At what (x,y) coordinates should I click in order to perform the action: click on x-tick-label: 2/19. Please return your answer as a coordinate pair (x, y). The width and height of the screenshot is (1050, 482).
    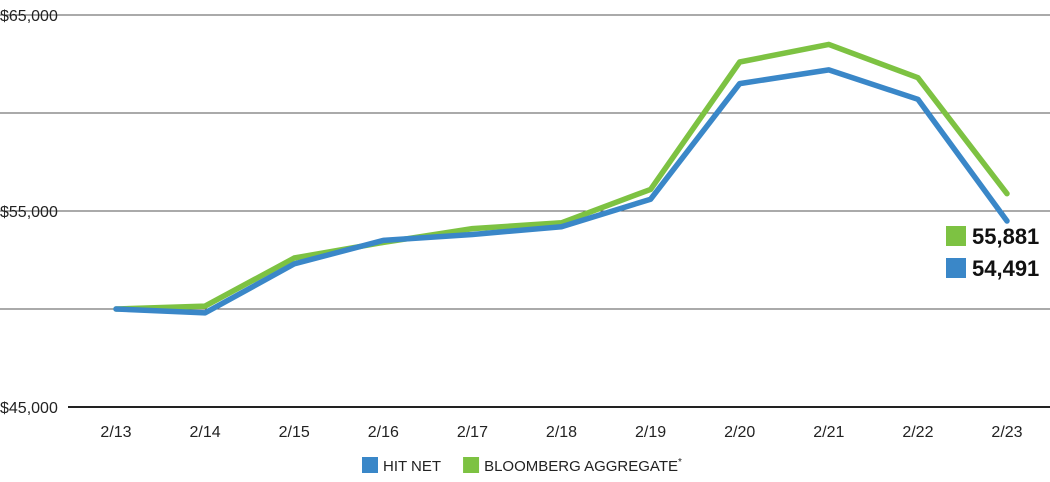
    Looking at the image, I should click on (650, 432).